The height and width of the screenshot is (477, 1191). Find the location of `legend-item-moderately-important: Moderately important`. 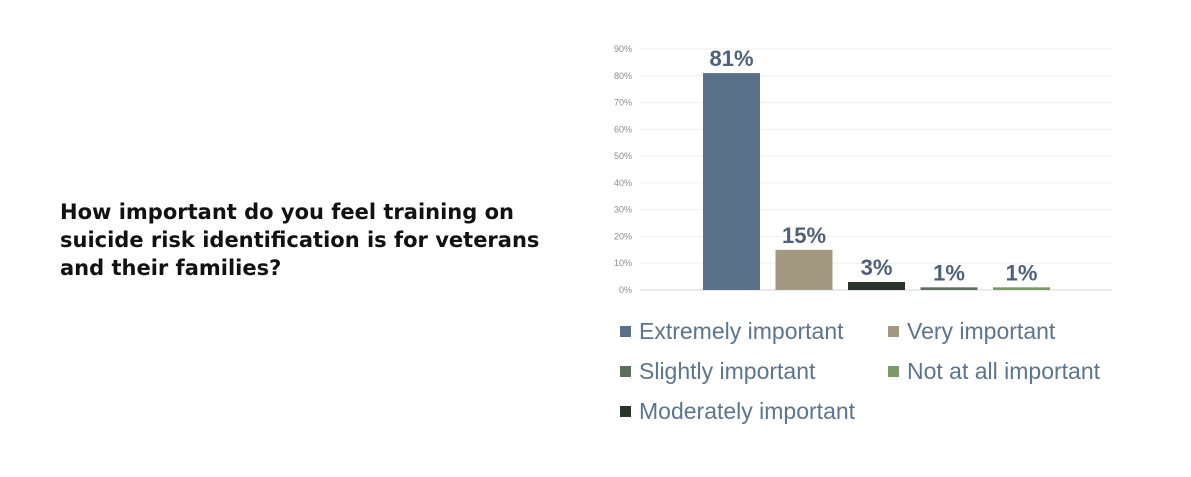

legend-item-moderately-important: Moderately important is located at coordinates (737, 411).